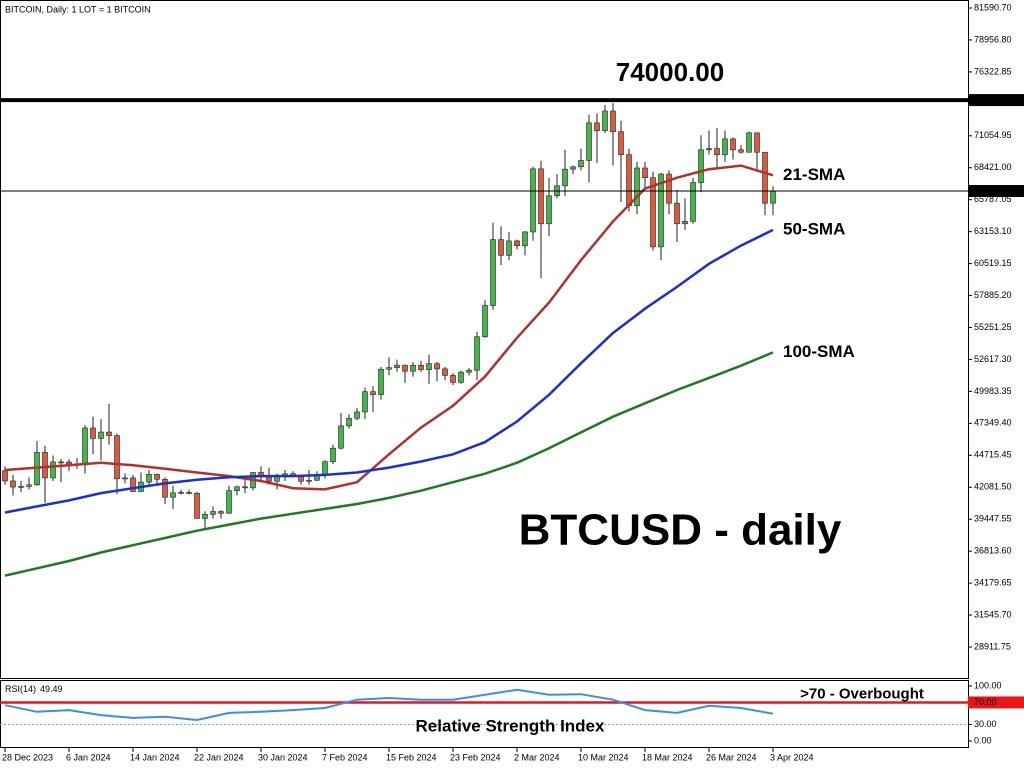 This screenshot has width=1024, height=768. What do you see at coordinates (991, 190) in the screenshot?
I see `price-level-label: 66502.40` at bounding box center [991, 190].